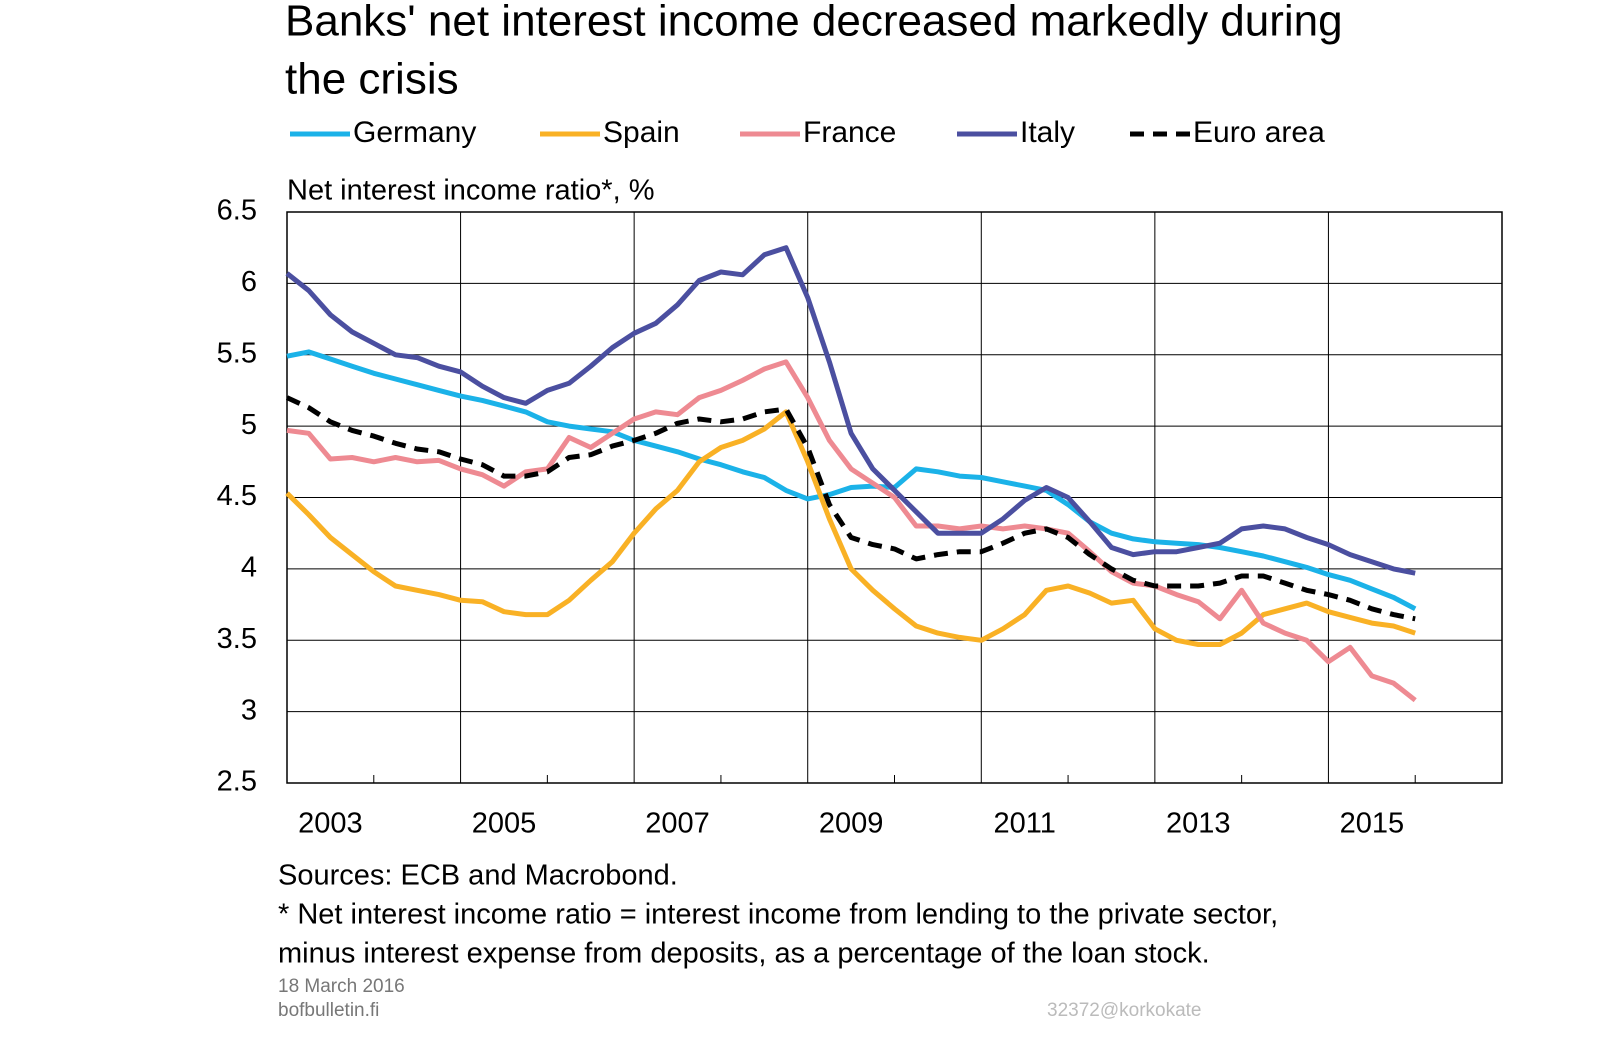 This screenshot has width=1622, height=1061. I want to click on y-tick-label: 4.5, so click(237, 496).